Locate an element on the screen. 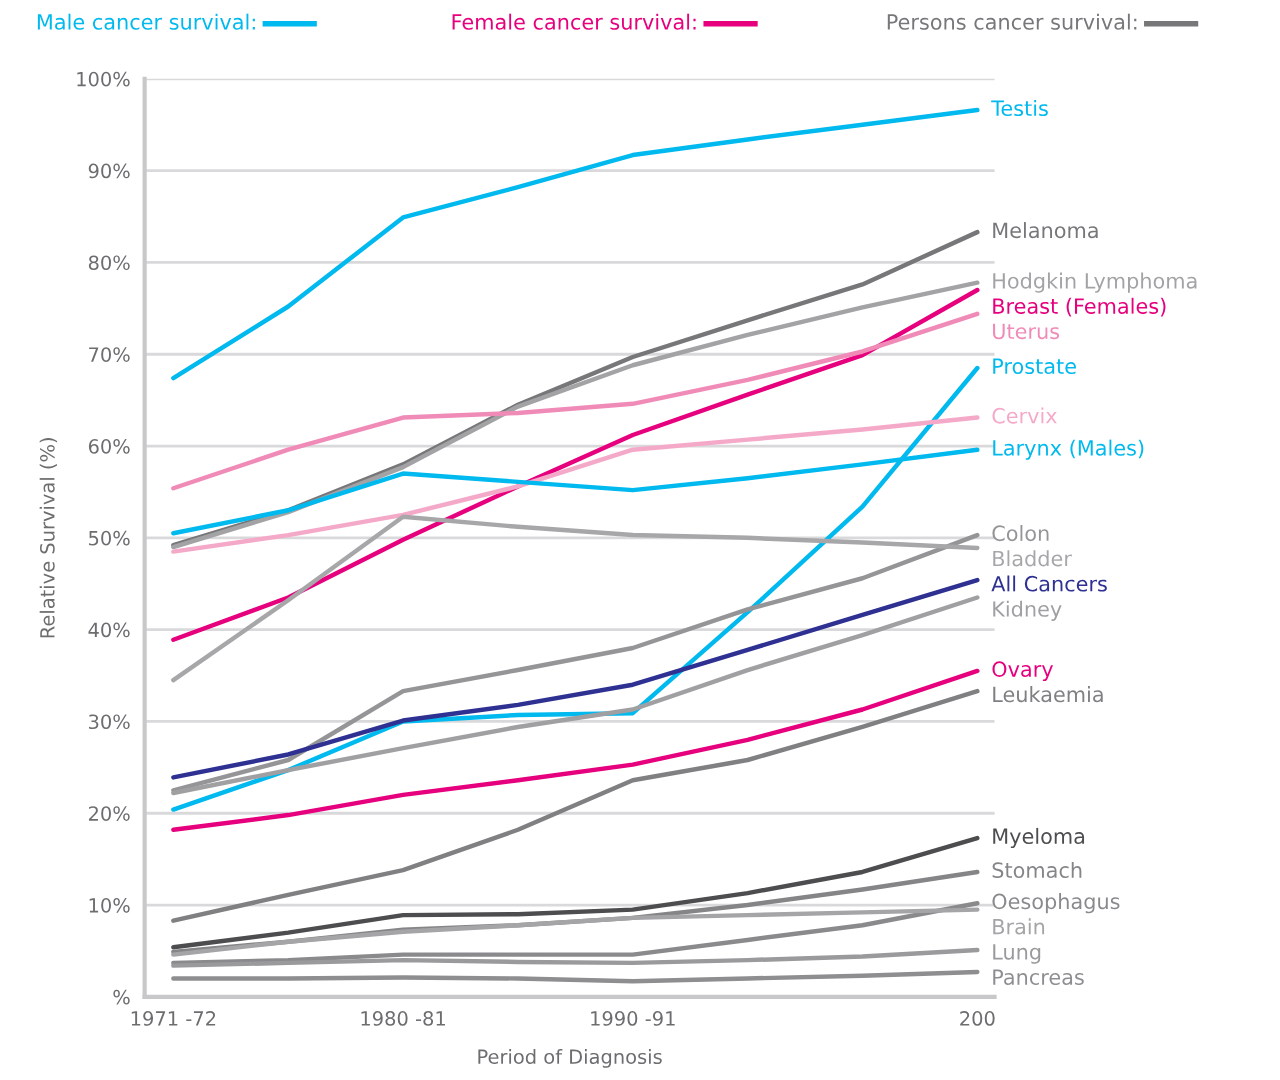 The width and height of the screenshot is (1280, 1080). series-label: Brain is located at coordinates (1019, 926).